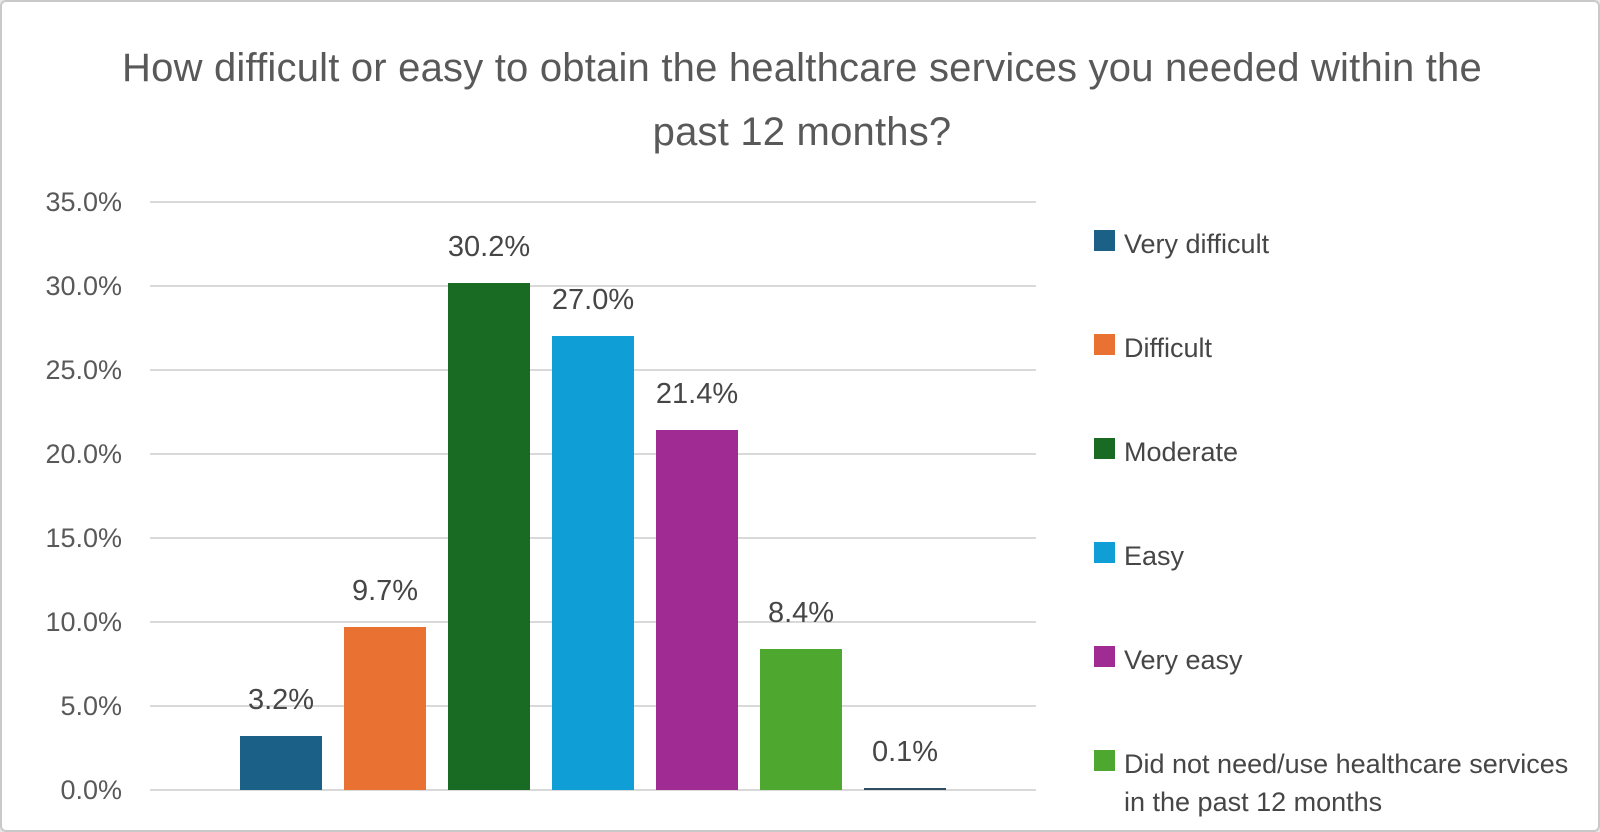 Image resolution: width=1600 pixels, height=832 pixels. I want to click on legend-item-very-easy: Very easy, so click(1334, 660).